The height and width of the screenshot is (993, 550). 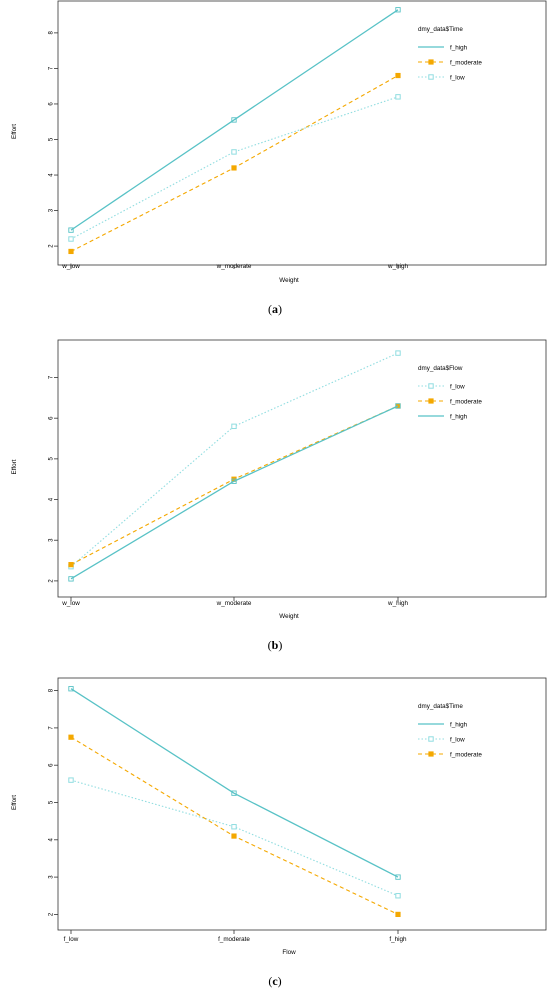 I want to click on caption-c: (c), so click(x=275, y=981).